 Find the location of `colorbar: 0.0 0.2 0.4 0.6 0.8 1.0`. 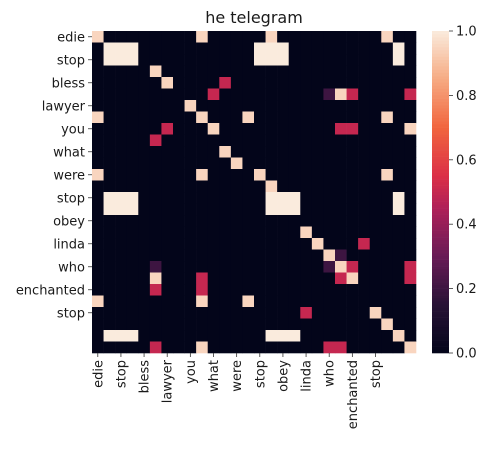

colorbar: 0.0 0.2 0.4 0.6 0.8 1.0 is located at coordinates (454, 193).